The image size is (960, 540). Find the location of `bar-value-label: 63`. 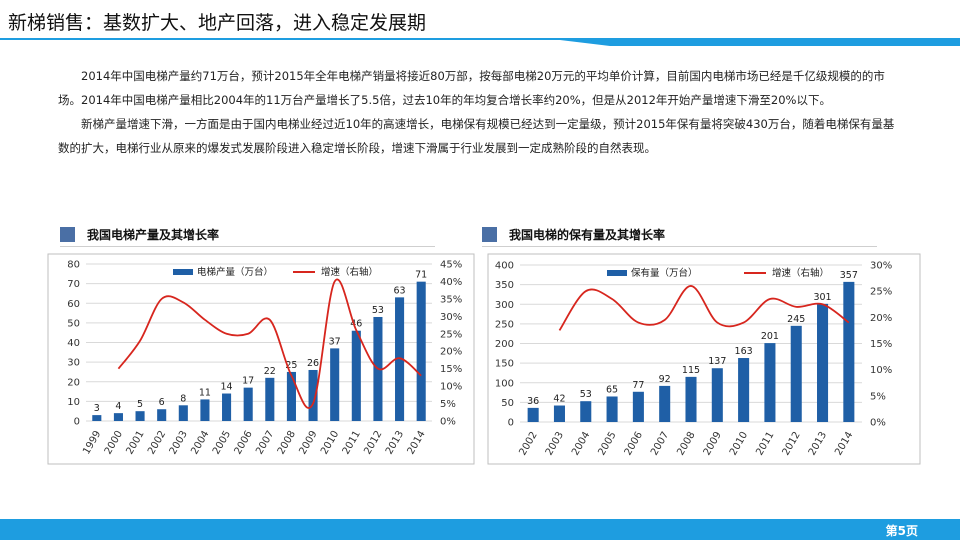

bar-value-label: 63 is located at coordinates (400, 290).